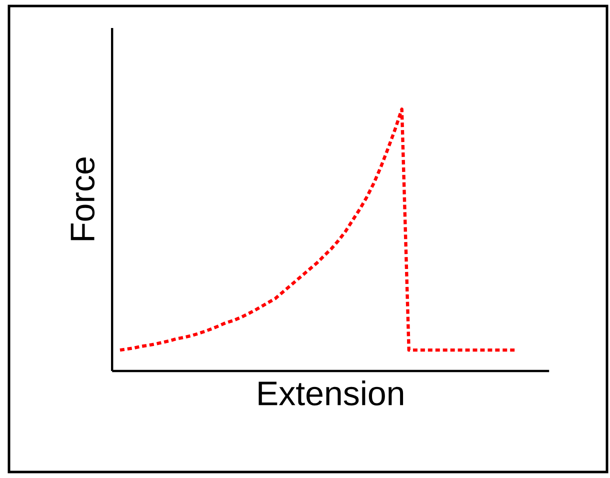 The image size is (610, 478). Describe the element at coordinates (331, 393) in the screenshot. I see `x-axis-title: Extension` at that location.